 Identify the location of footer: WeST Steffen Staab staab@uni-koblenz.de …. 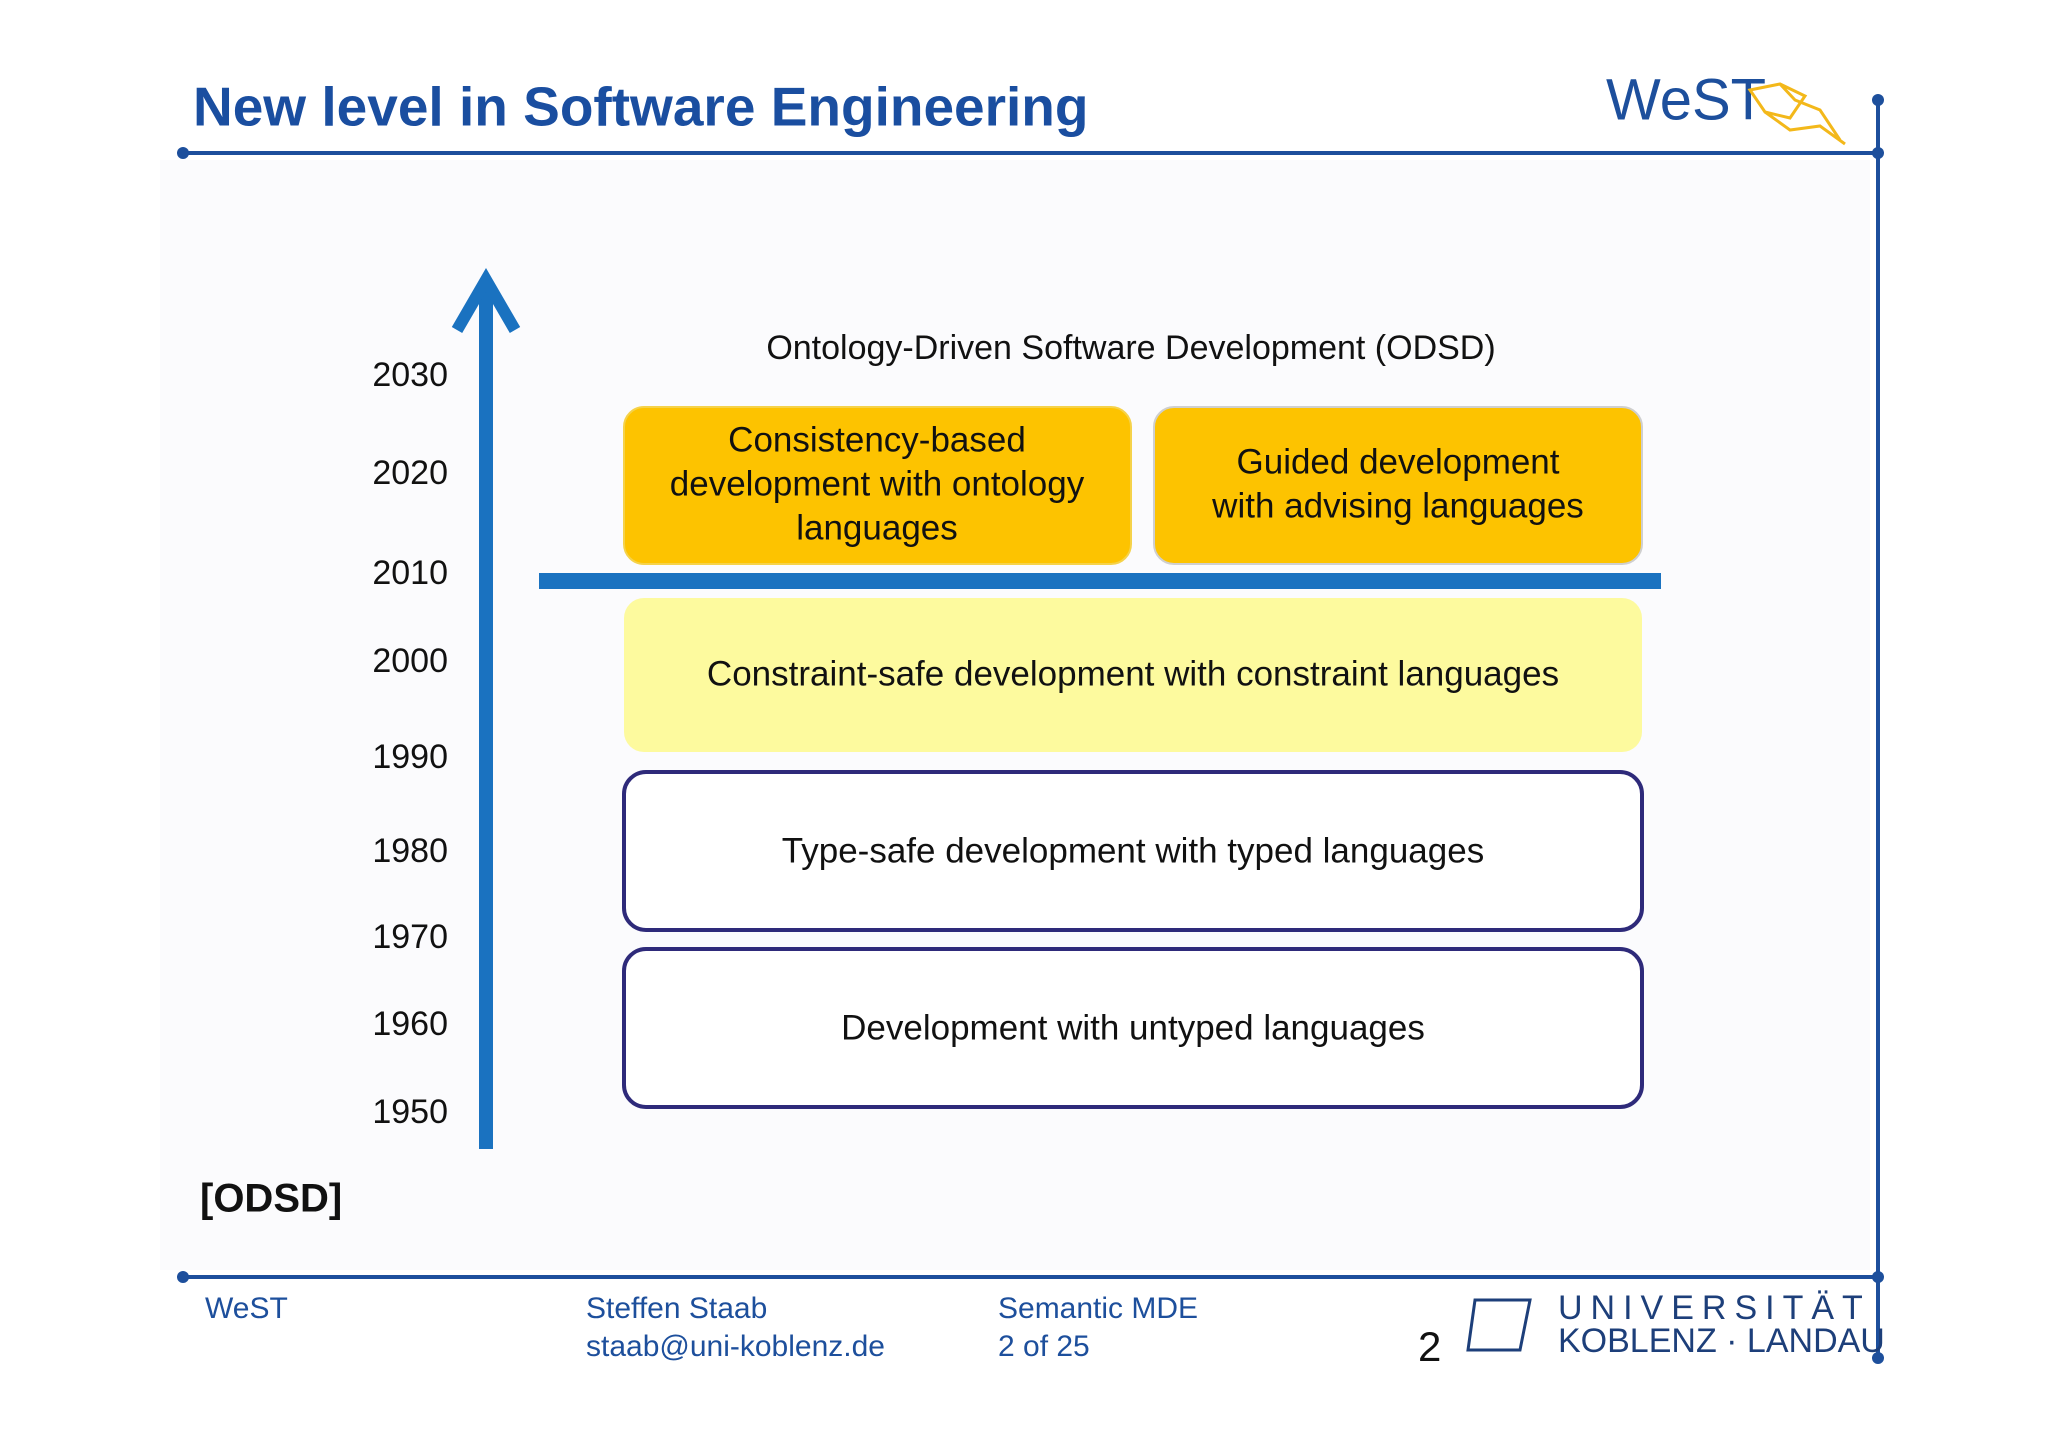
(1045, 1329).